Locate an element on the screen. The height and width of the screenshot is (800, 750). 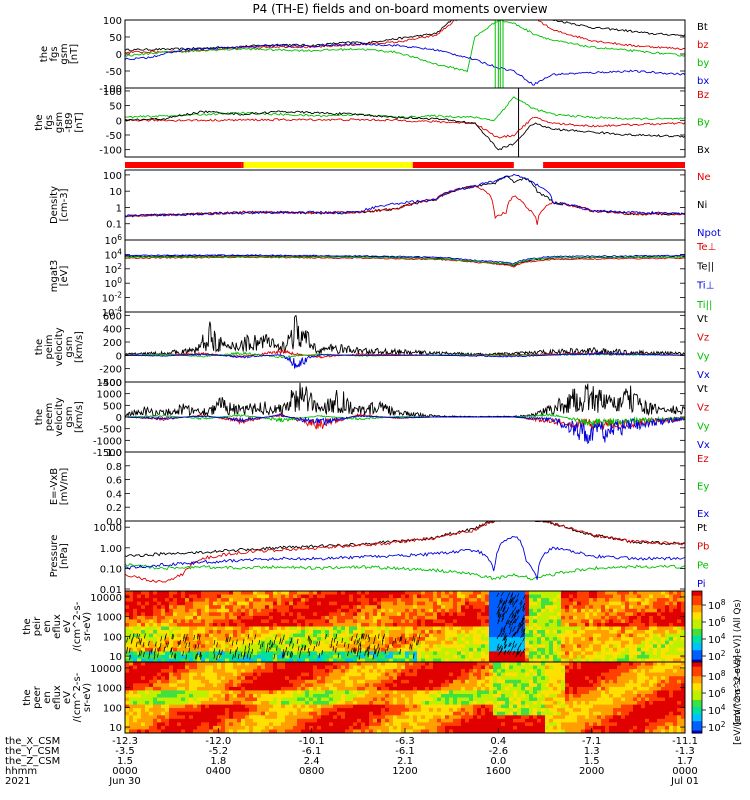
tick-label: 10⁴ is located at coordinates (113, 254).